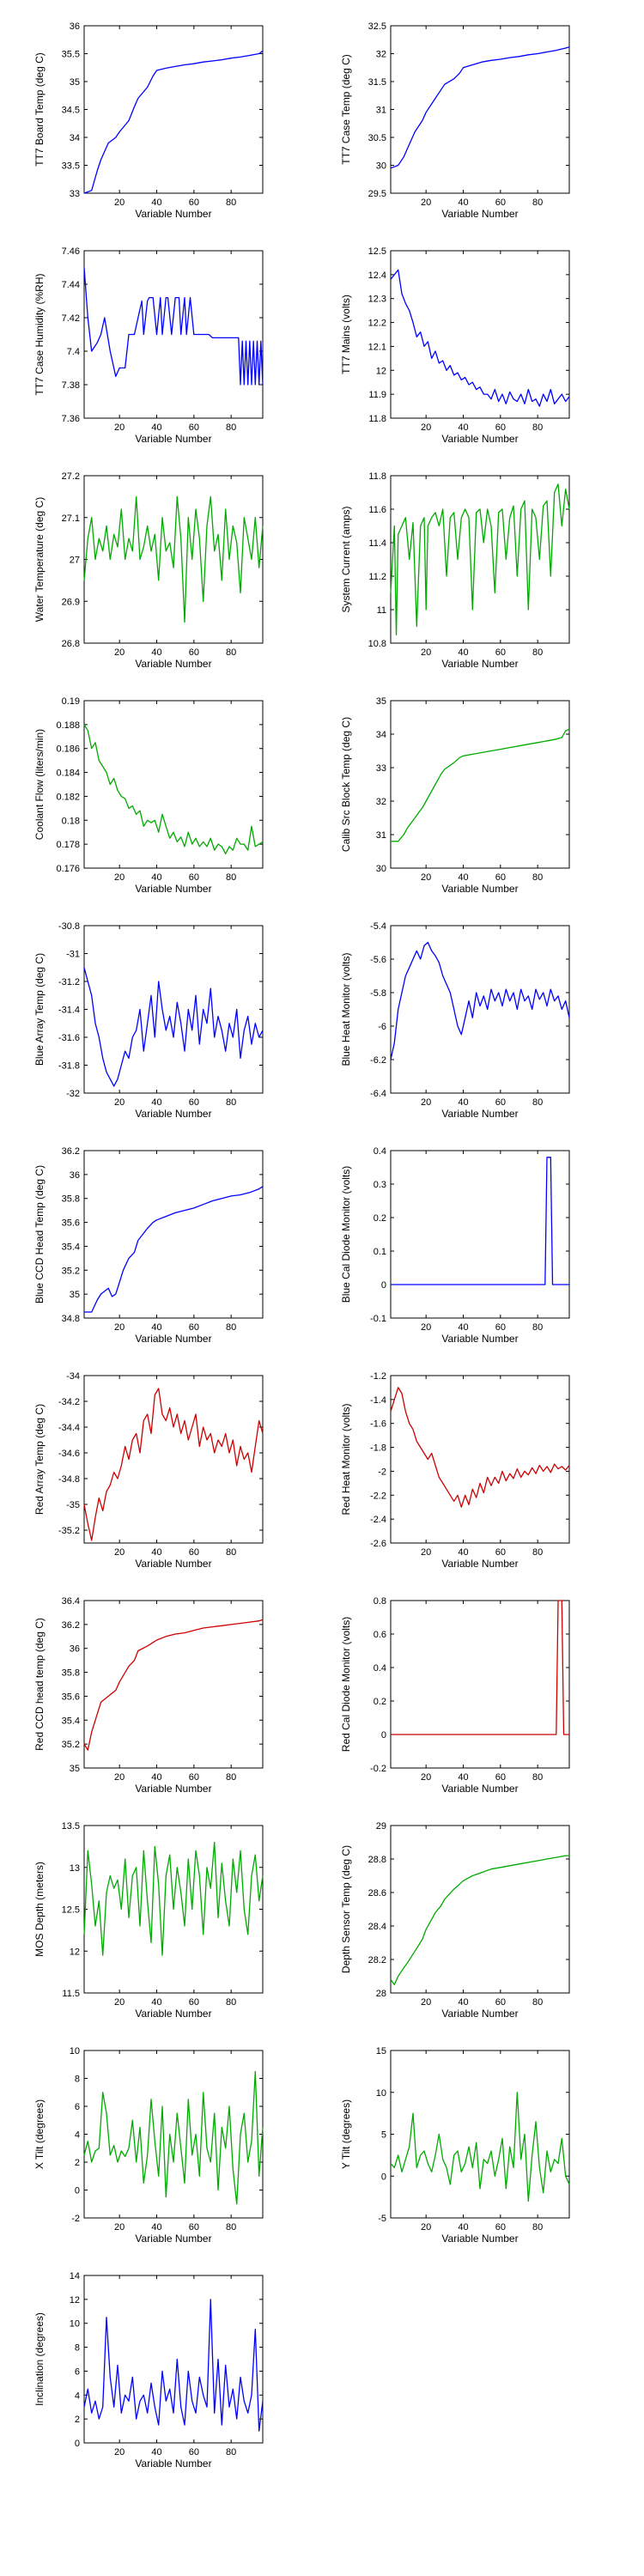 The image size is (644, 2576). Describe the element at coordinates (346, 784) in the screenshot. I see `y-axis-label: Calib Src Block Temp (deg C)` at that location.